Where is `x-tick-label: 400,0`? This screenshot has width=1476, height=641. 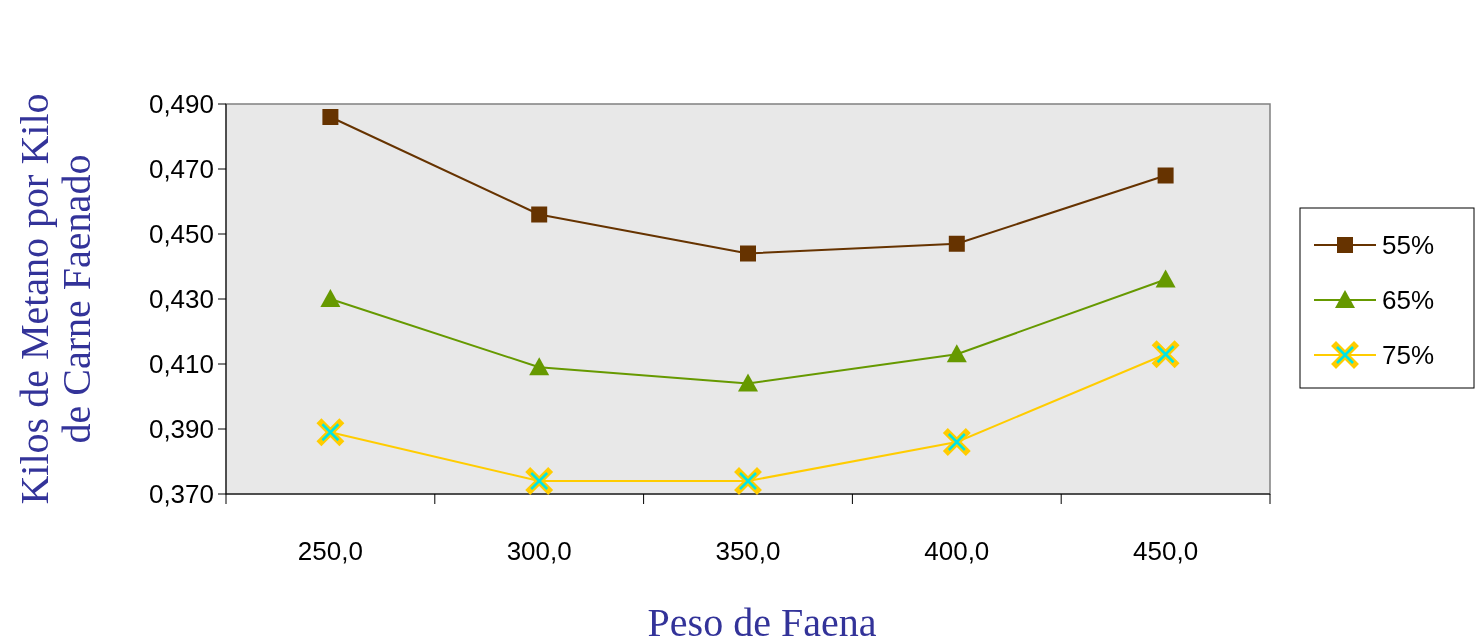 x-tick-label: 400,0 is located at coordinates (957, 551).